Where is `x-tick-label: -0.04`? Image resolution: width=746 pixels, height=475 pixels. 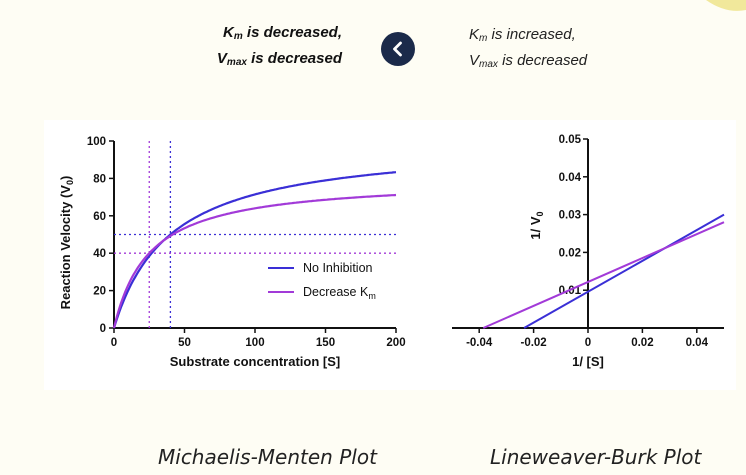 x-tick-label: -0.04 is located at coordinates (479, 343).